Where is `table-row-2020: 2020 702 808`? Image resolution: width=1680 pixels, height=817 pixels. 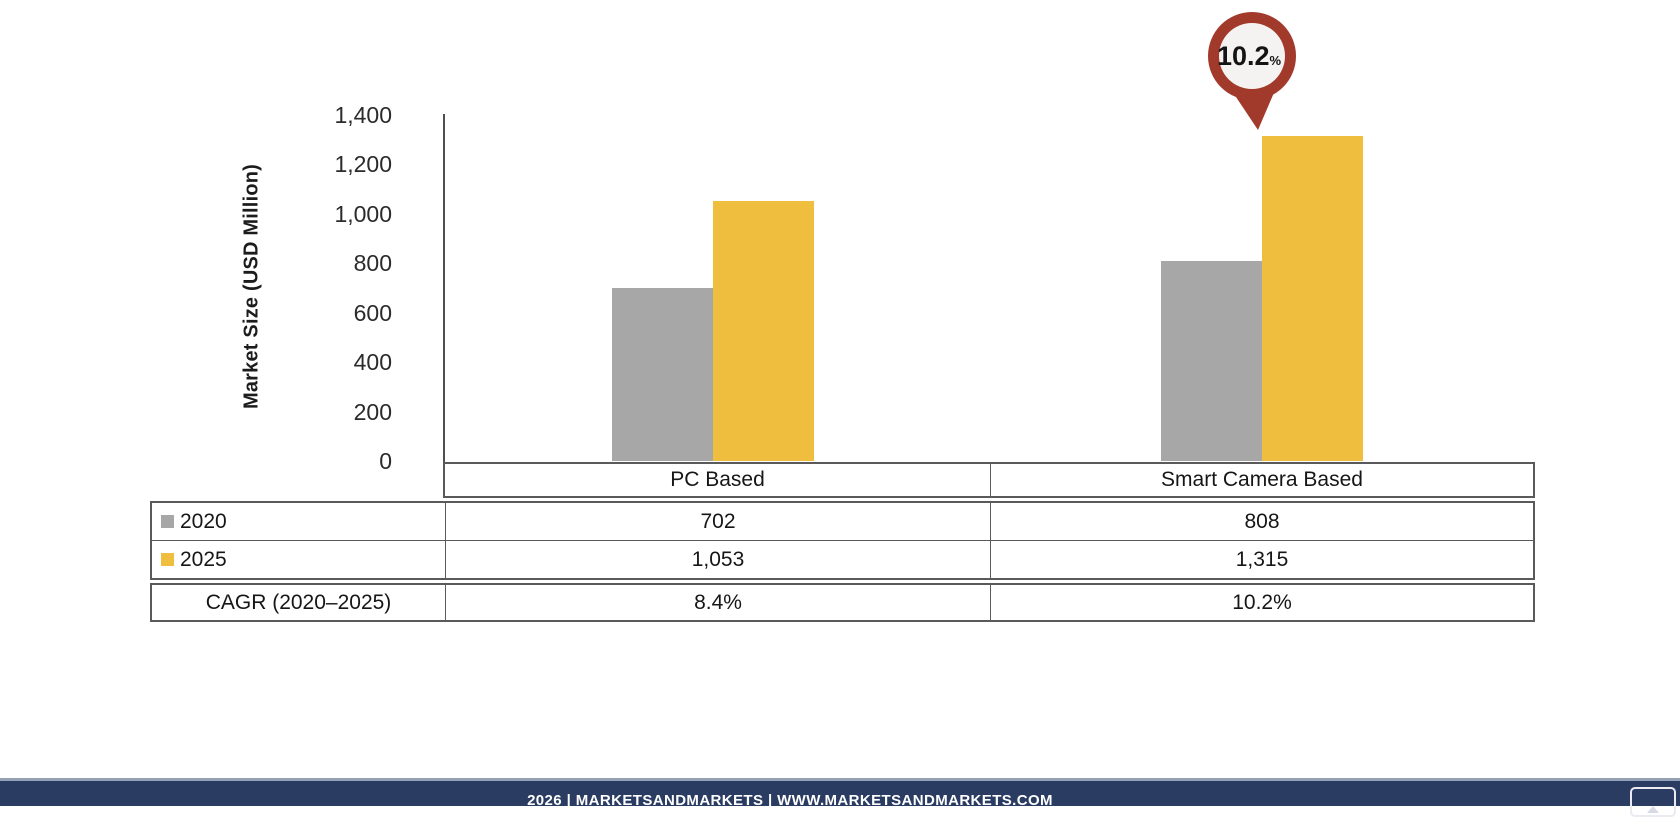
table-row-2020: 2020 702 808 is located at coordinates (842, 521).